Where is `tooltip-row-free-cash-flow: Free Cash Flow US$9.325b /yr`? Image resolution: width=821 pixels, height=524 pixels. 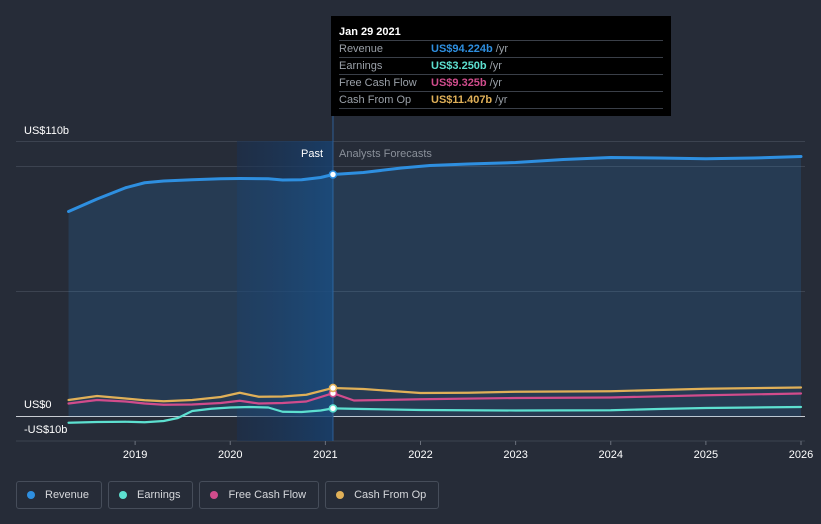
tooltip-row-free-cash-flow: Free Cash Flow US$9.325b /yr is located at coordinates (501, 82).